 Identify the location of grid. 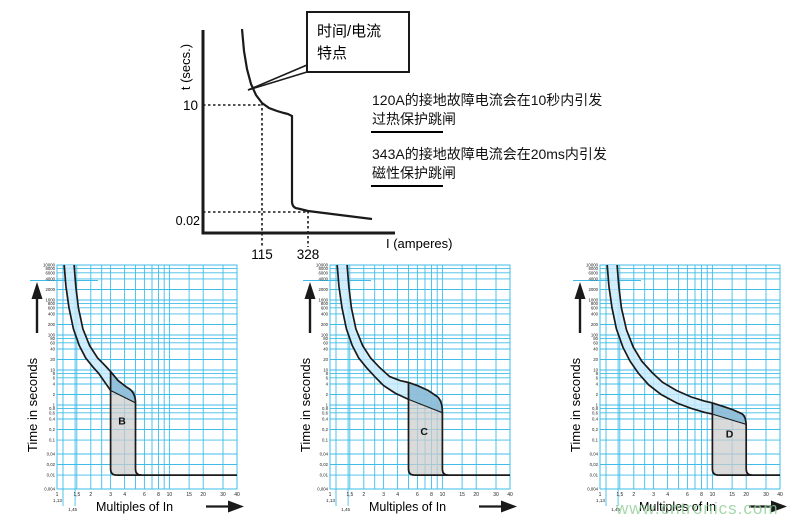
(677, 385).